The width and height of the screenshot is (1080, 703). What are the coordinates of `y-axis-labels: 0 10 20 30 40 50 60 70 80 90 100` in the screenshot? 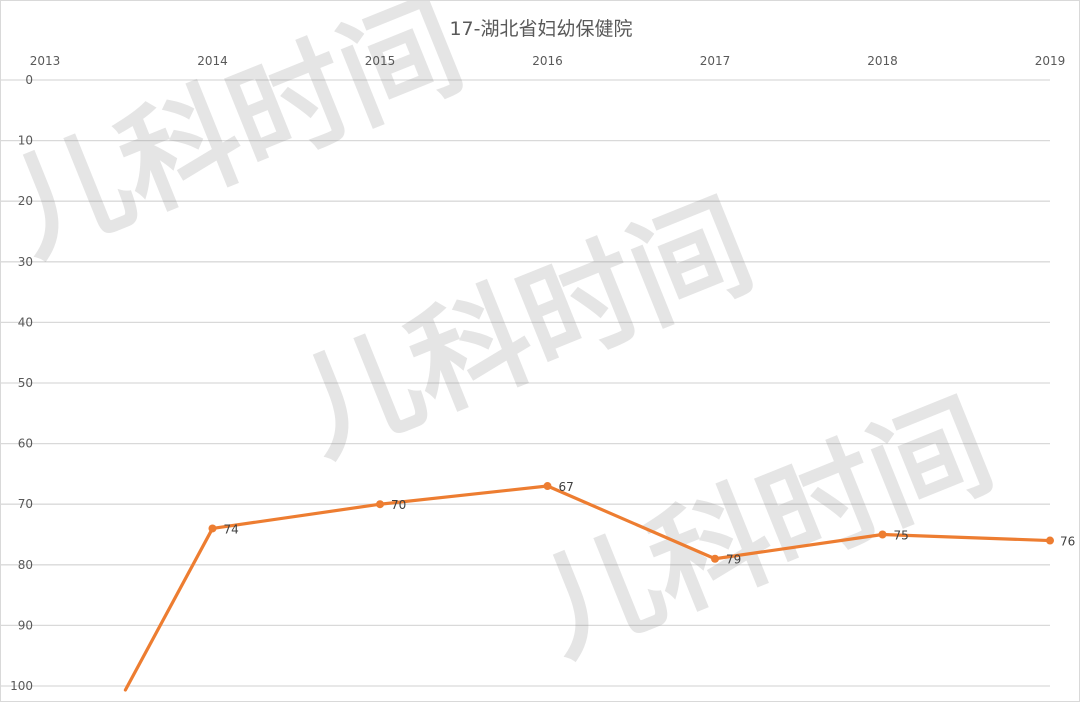 It's located at (21, 383).